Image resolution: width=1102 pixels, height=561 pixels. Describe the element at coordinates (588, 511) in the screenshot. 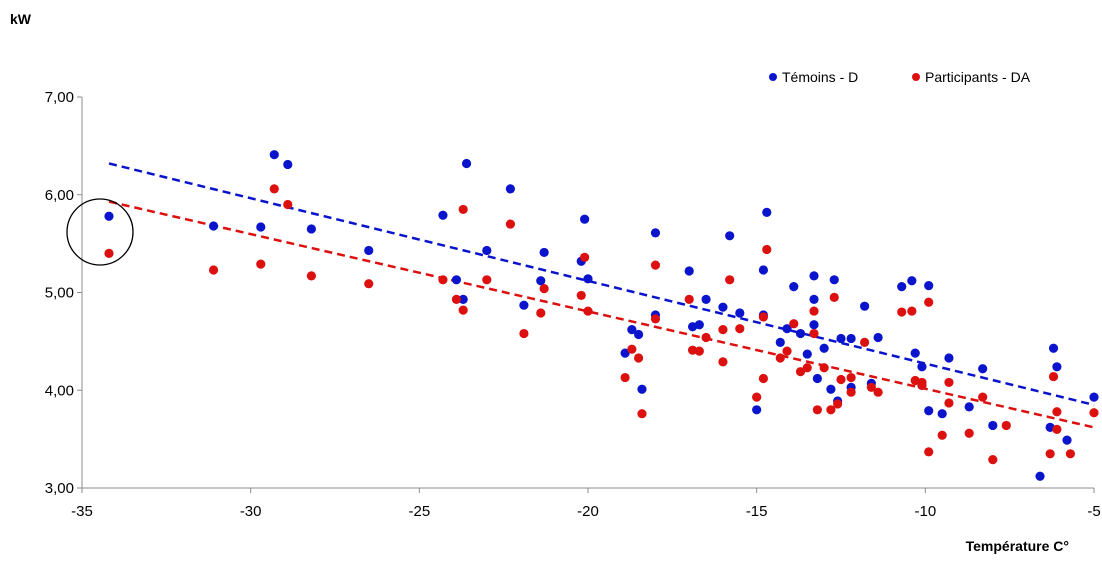

I see `x-tick-label: -20` at that location.